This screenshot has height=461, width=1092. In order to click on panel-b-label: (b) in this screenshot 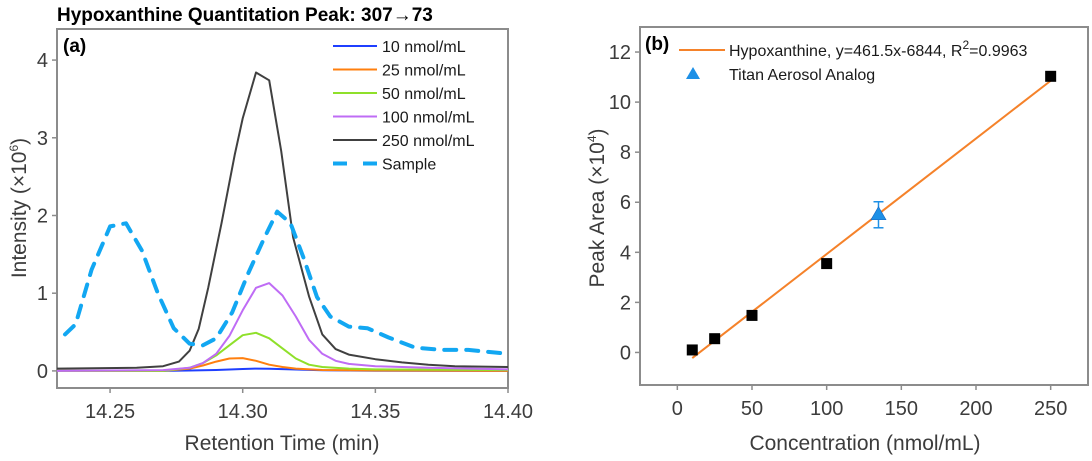, I will do `click(657, 44)`.